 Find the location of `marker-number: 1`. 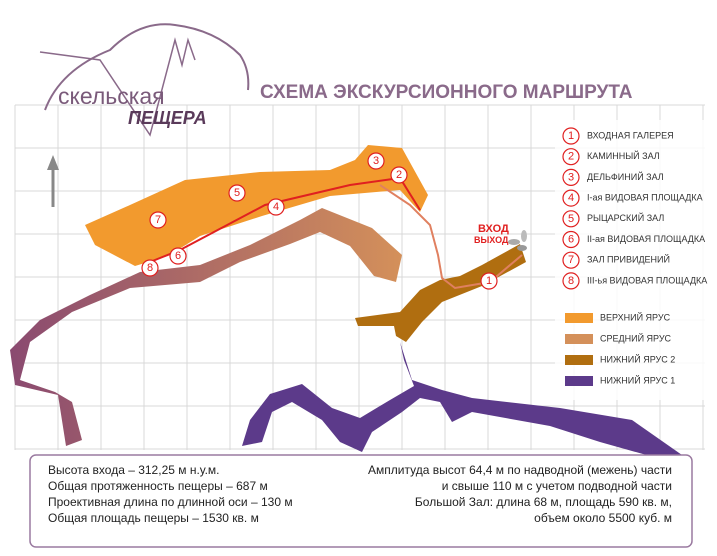

marker-number: 1 is located at coordinates (489, 281).